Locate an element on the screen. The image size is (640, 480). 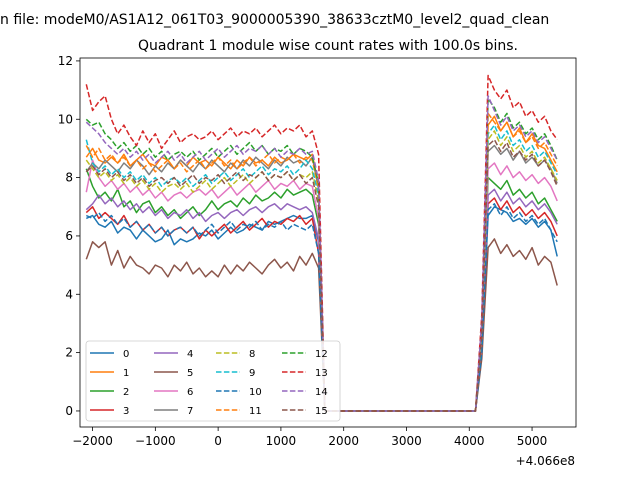
legend-label-0: 0 is located at coordinates (126, 354).